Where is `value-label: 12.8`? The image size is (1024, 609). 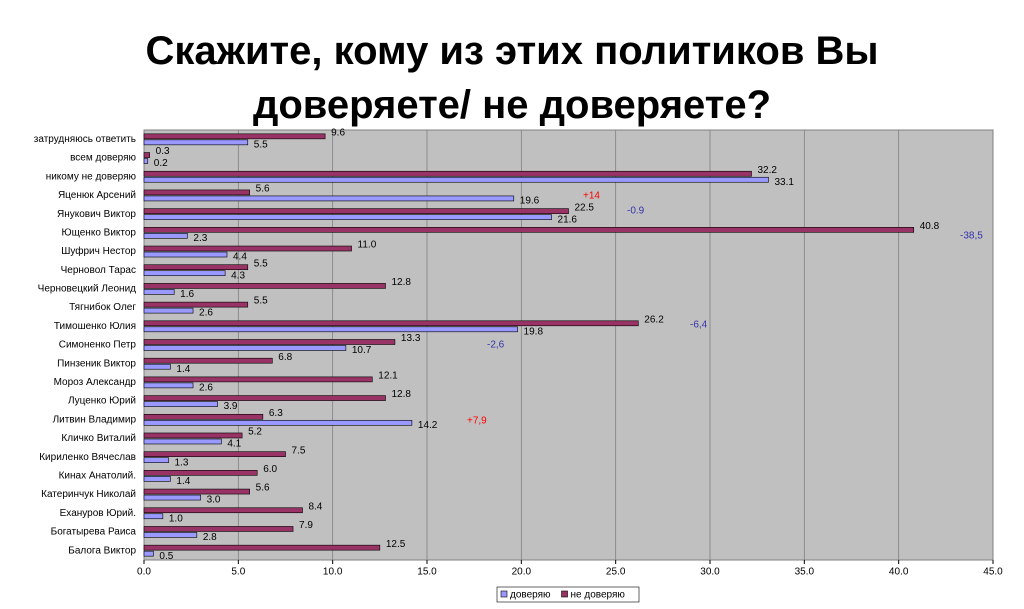
value-label: 12.8 is located at coordinates (401, 282).